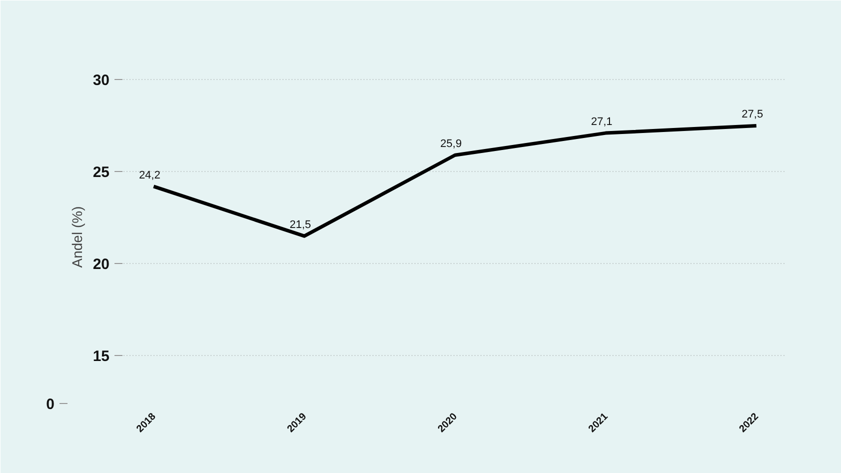 The height and width of the screenshot is (473, 841). What do you see at coordinates (76, 237) in the screenshot?
I see `y-axis-title: Andel (%)` at bounding box center [76, 237].